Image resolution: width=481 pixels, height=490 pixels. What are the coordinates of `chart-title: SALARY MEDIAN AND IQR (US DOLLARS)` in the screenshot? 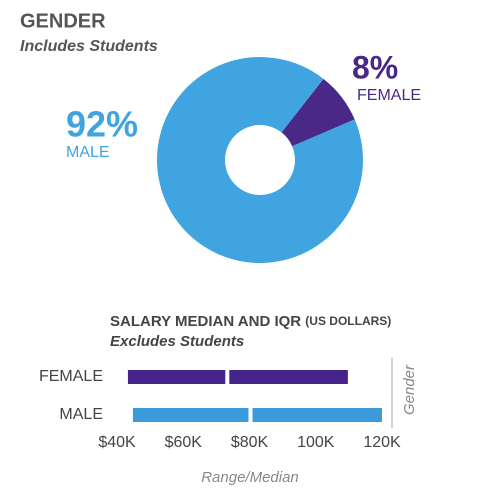 It's located at (250, 321).